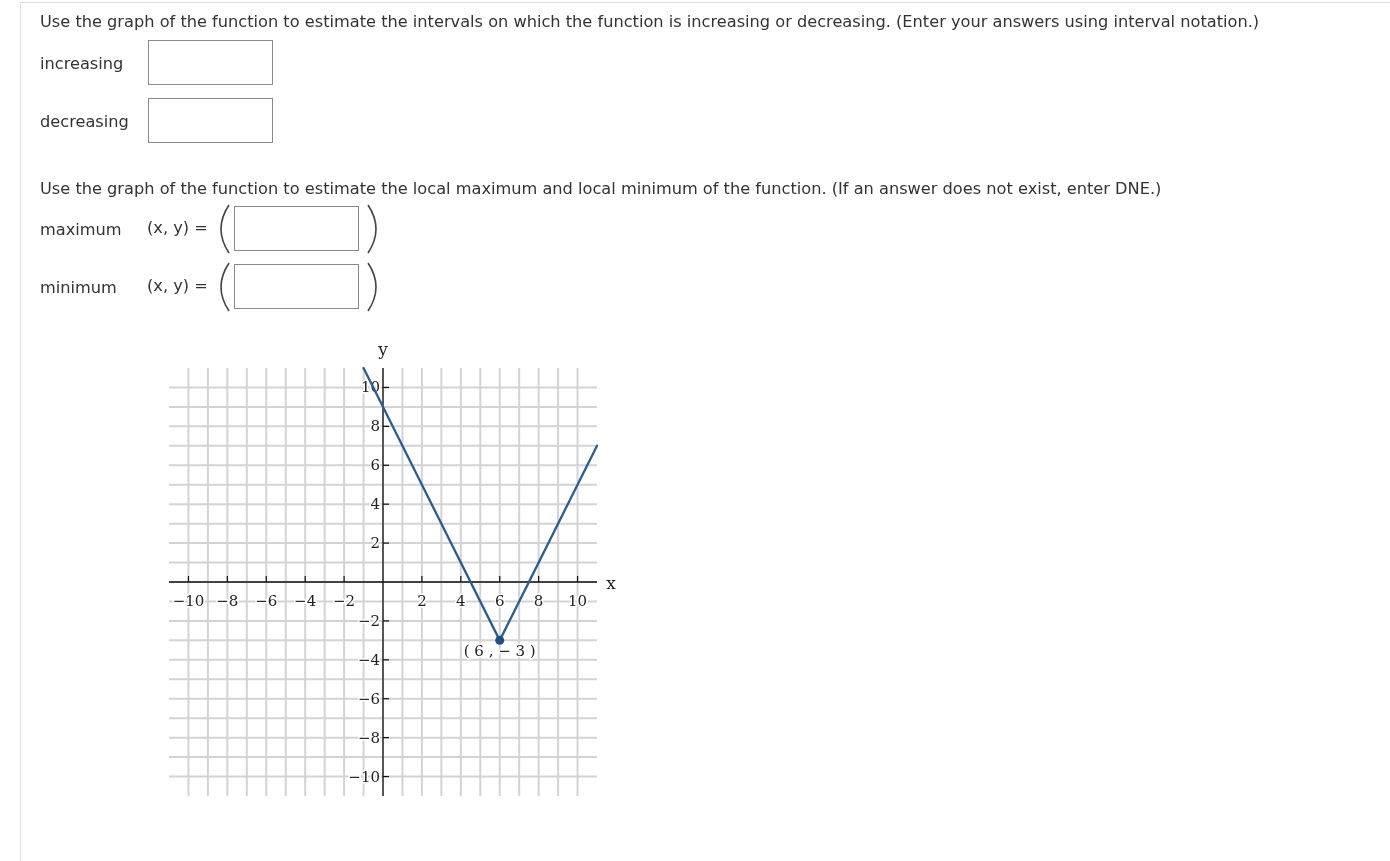 The width and height of the screenshot is (1390, 861). What do you see at coordinates (611, 582) in the screenshot?
I see `x-axis-title: x` at bounding box center [611, 582].